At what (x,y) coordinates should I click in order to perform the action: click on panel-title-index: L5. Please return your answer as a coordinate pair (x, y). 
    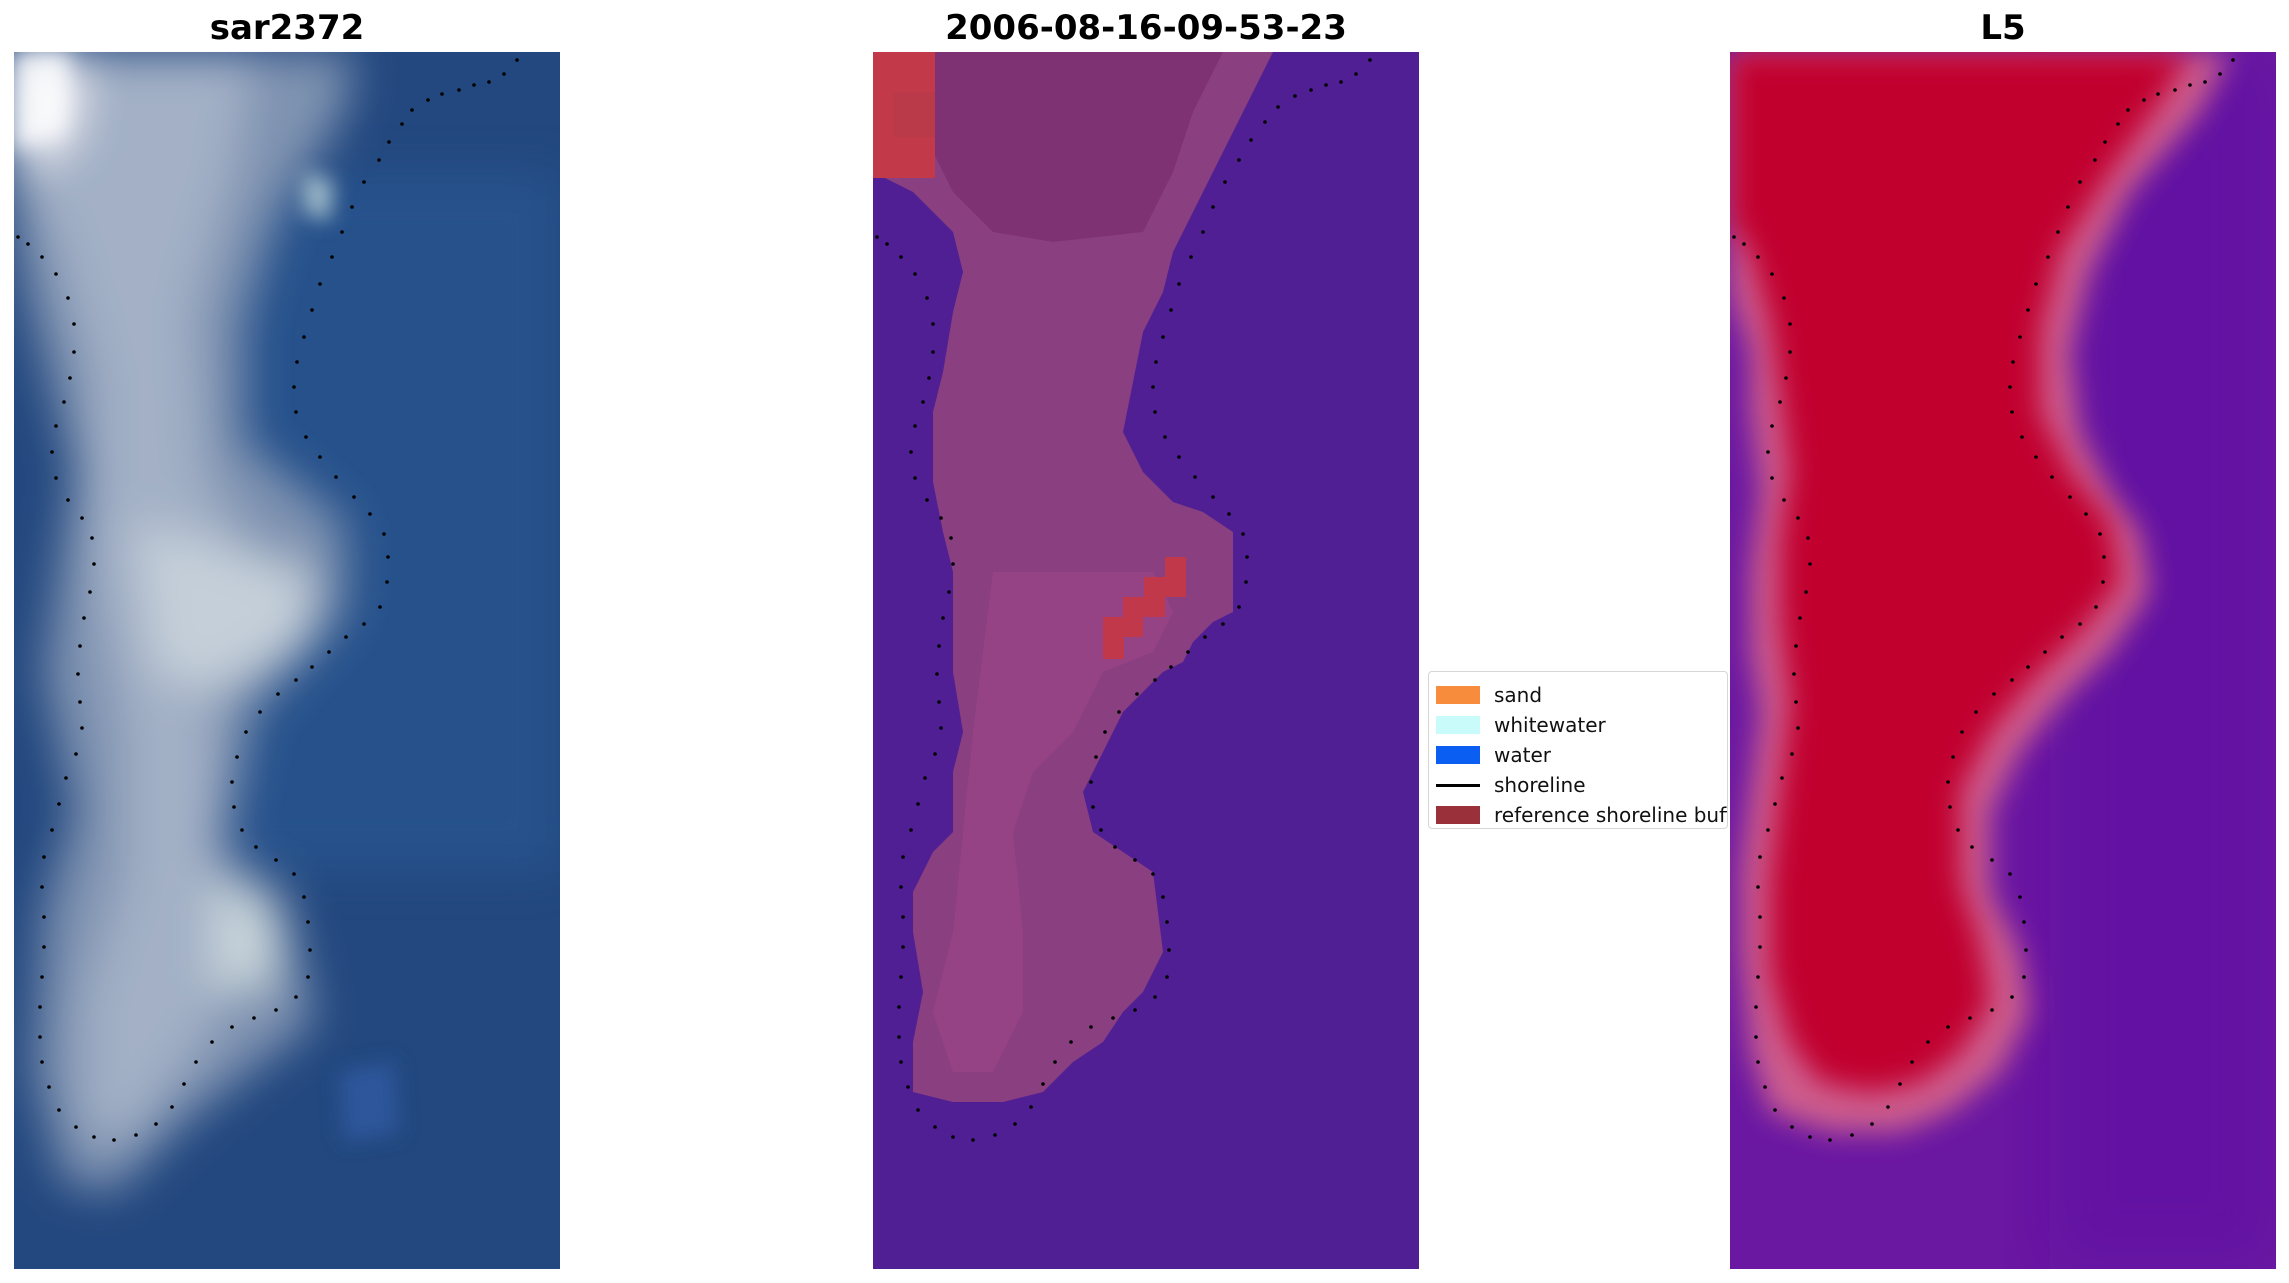
    Looking at the image, I should click on (2003, 28).